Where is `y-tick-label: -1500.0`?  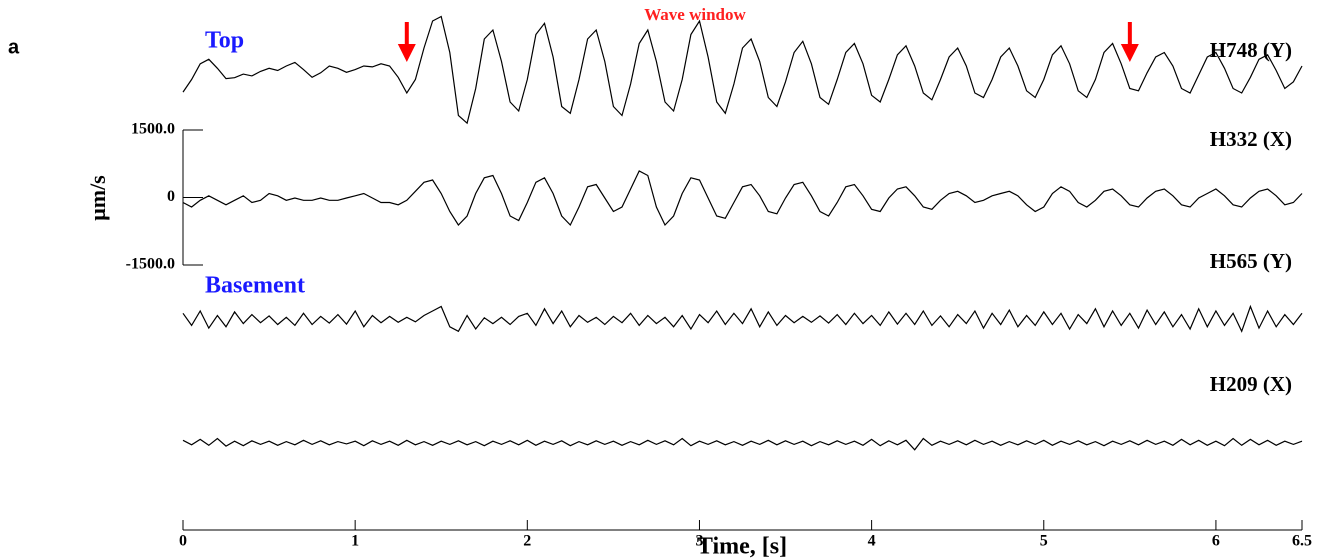 y-tick-label: -1500.0 is located at coordinates (150, 264).